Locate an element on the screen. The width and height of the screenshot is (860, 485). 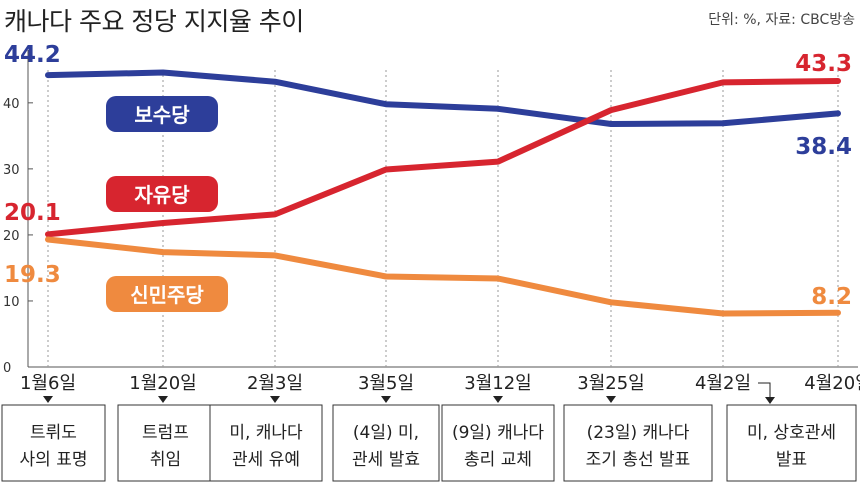
event-text: (23일) 캐나다 is located at coordinates (638, 433).